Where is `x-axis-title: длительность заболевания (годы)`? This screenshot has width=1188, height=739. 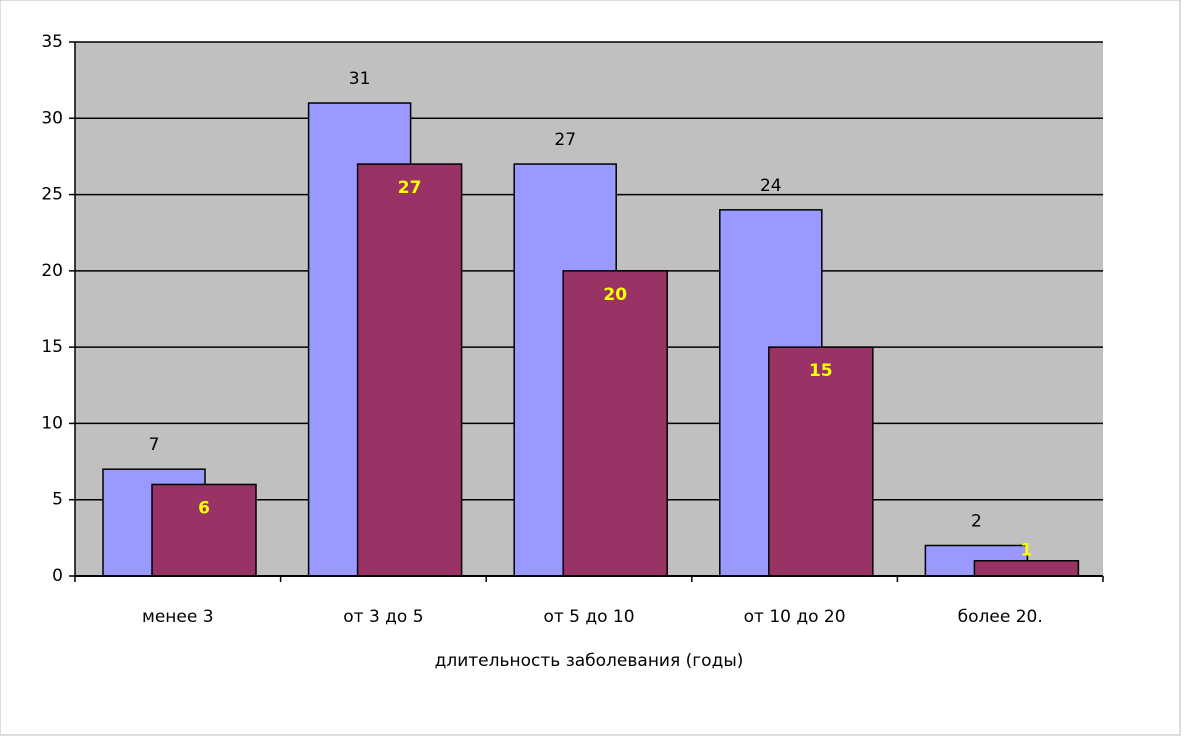 x-axis-title: длительность заболевания (годы) is located at coordinates (589, 661).